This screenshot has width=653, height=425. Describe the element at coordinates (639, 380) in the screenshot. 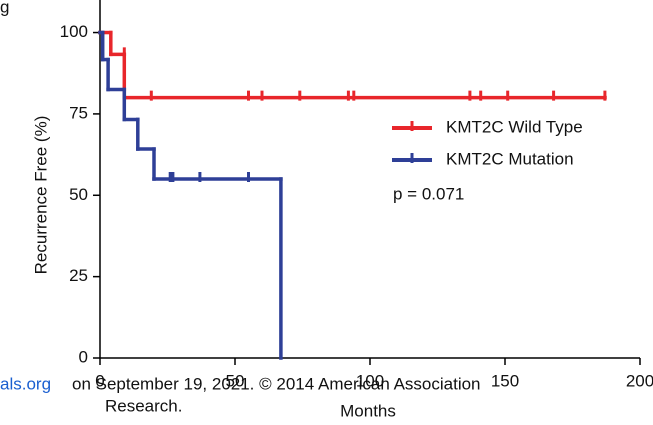

I see `x-tick-label: 200` at that location.